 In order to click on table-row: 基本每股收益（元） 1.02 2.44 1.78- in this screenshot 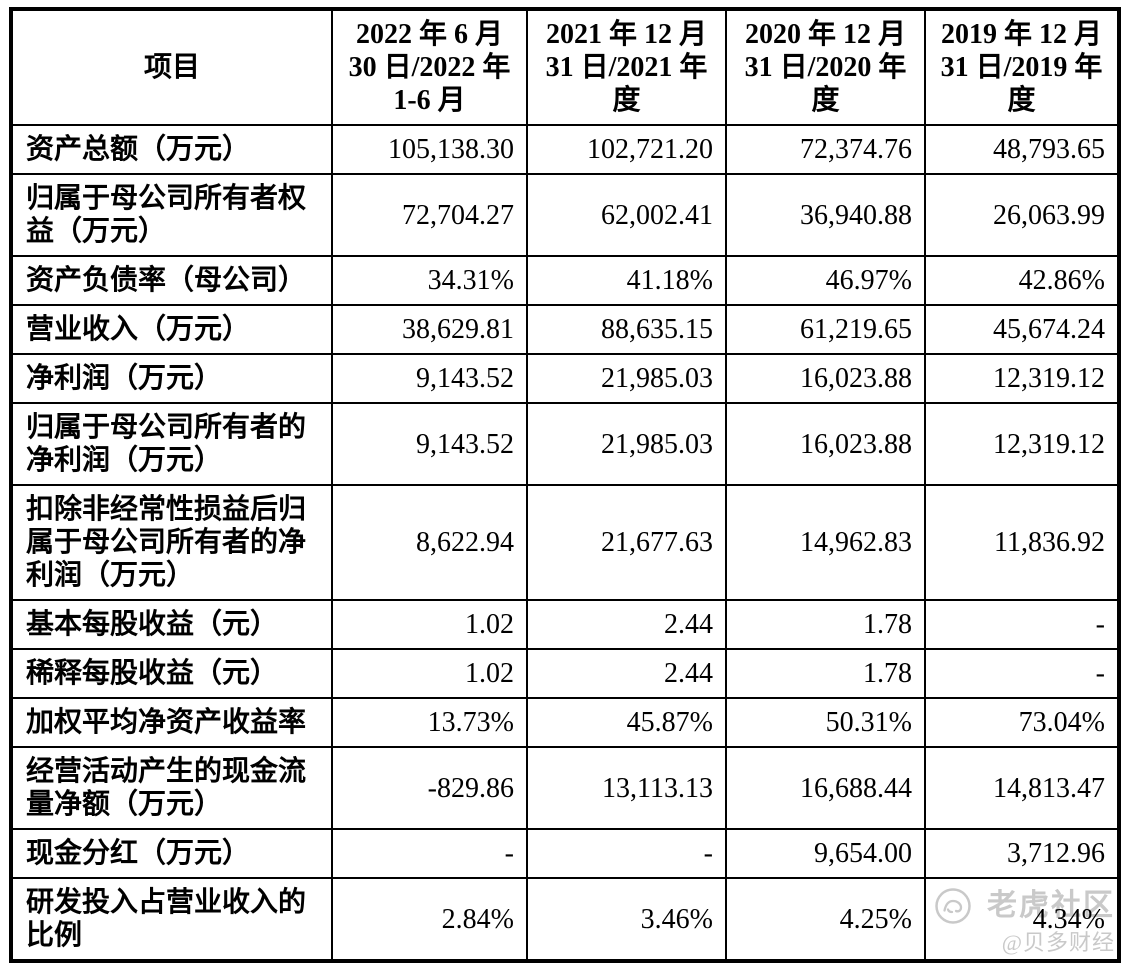, I will do `click(565, 624)`.